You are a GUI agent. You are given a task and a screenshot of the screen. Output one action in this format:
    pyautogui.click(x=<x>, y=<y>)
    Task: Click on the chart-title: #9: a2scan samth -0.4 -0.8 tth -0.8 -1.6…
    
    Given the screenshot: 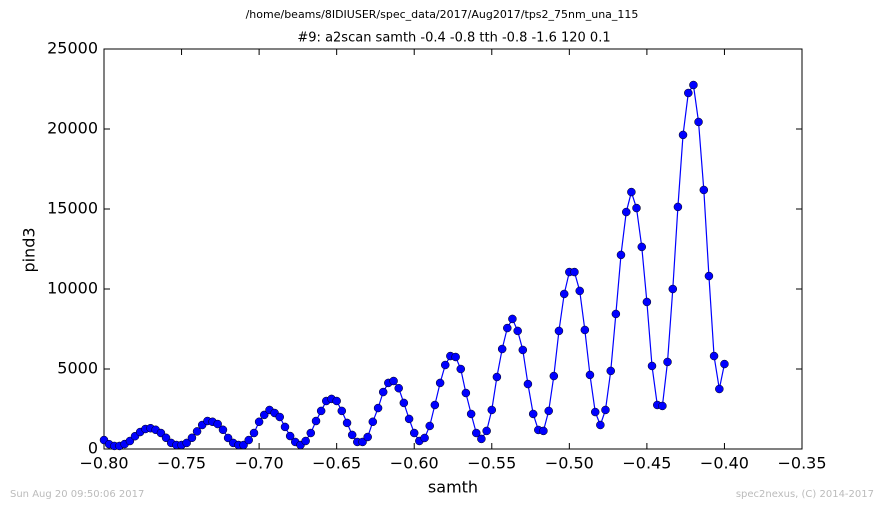 What is the action you would take?
    pyautogui.click(x=453, y=38)
    